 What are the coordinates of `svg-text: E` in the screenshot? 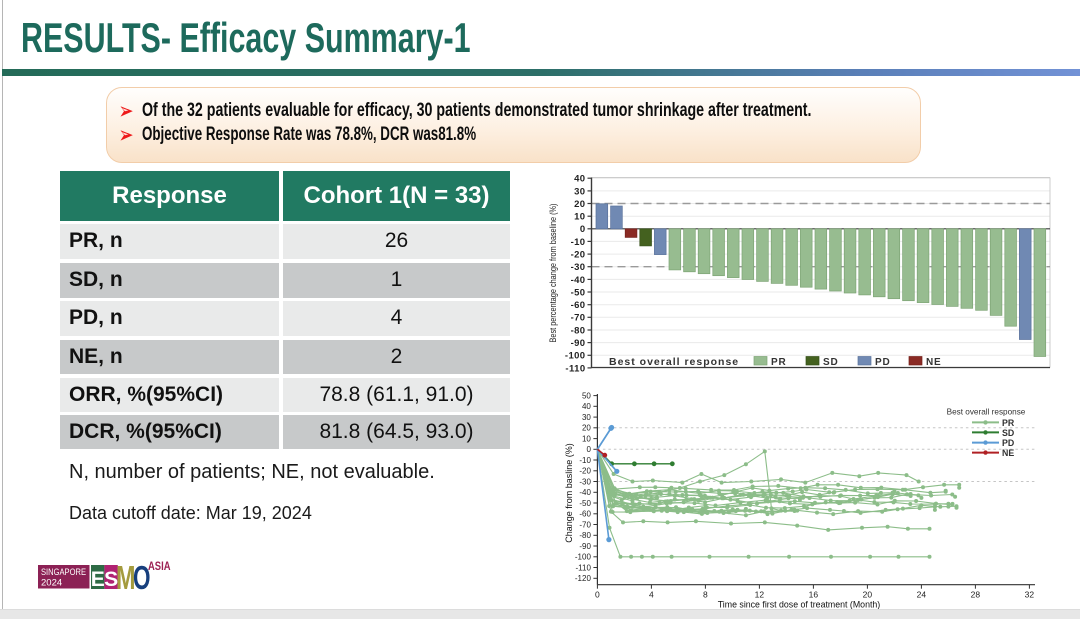 It's located at (98, 579).